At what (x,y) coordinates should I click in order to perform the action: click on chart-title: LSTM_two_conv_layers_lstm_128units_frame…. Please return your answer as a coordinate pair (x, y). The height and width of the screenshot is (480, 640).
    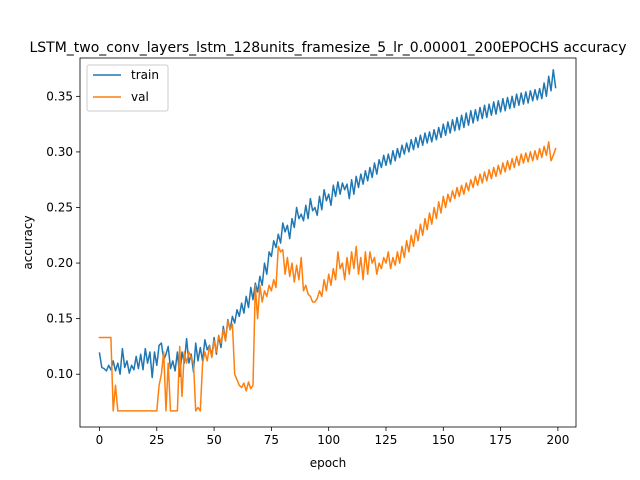
    Looking at the image, I should click on (327, 48).